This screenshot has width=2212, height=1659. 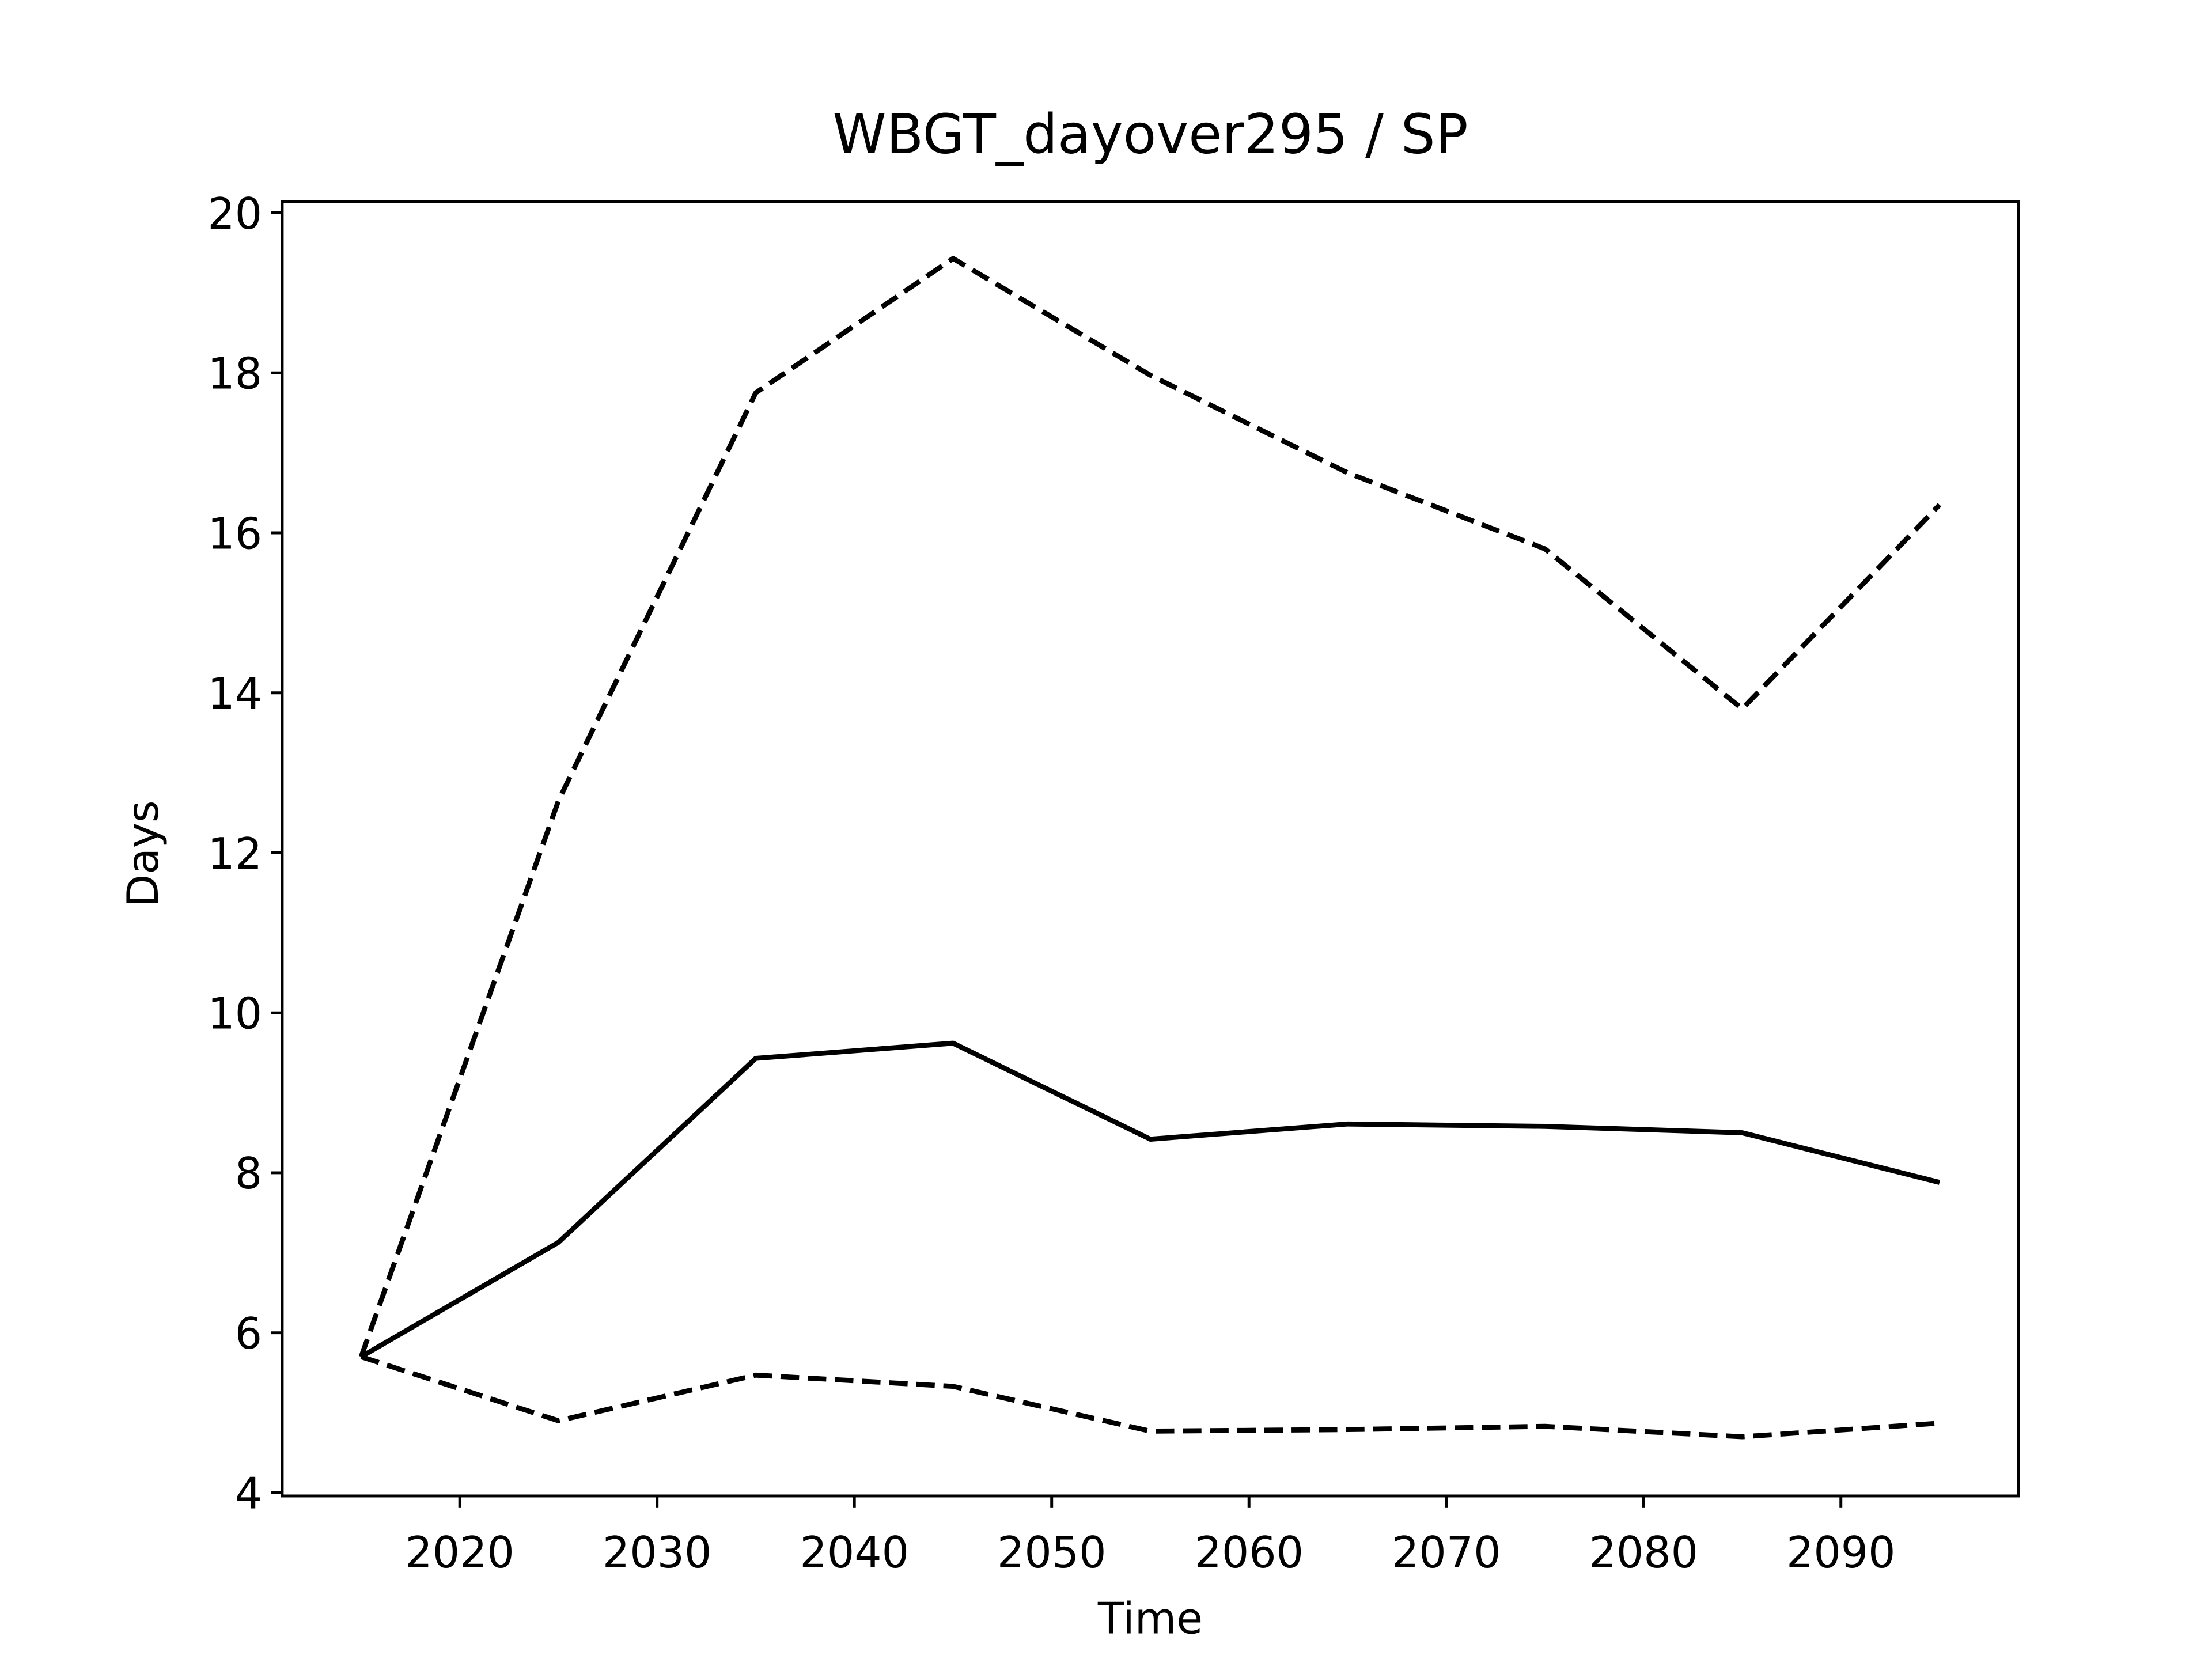 I want to click on x-tick-label: 2060, so click(x=1249, y=1553).